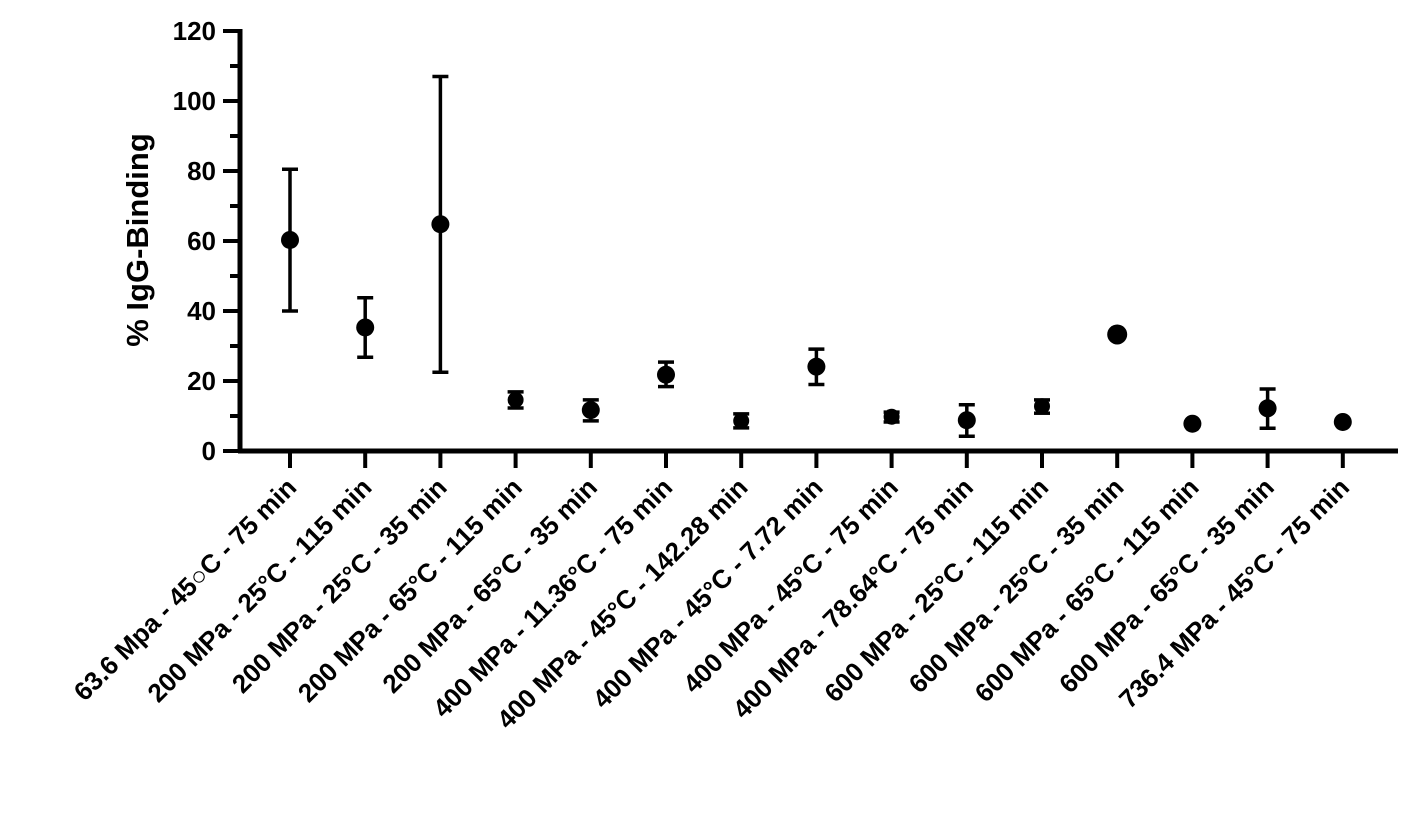 Image resolution: width=1422 pixels, height=818 pixels. Describe the element at coordinates (209, 451) in the screenshot. I see `y-tick-label: 0` at that location.